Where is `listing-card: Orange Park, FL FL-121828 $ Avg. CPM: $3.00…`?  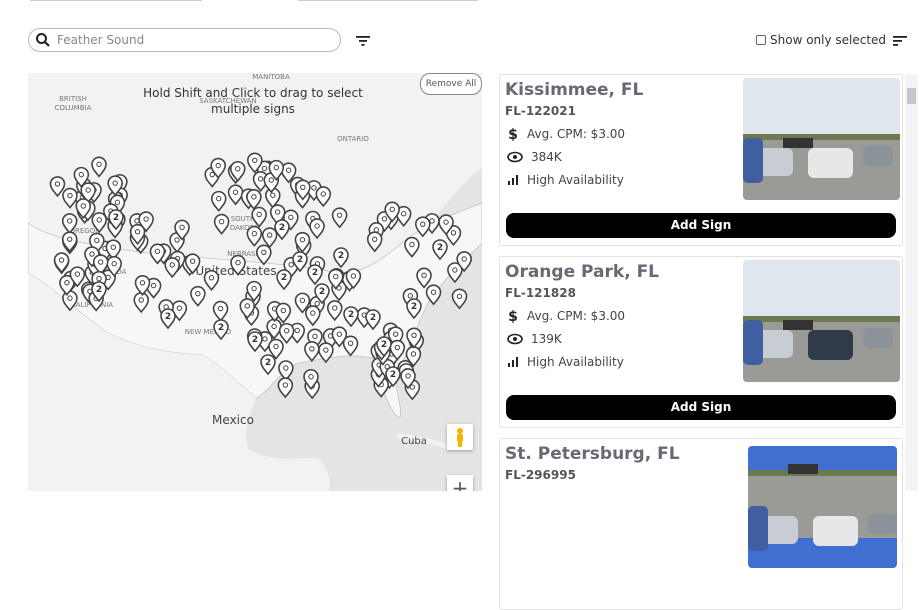 listing-card: Orange Park, FL FL-121828 $ Avg. CPM: $3.00… is located at coordinates (701, 342).